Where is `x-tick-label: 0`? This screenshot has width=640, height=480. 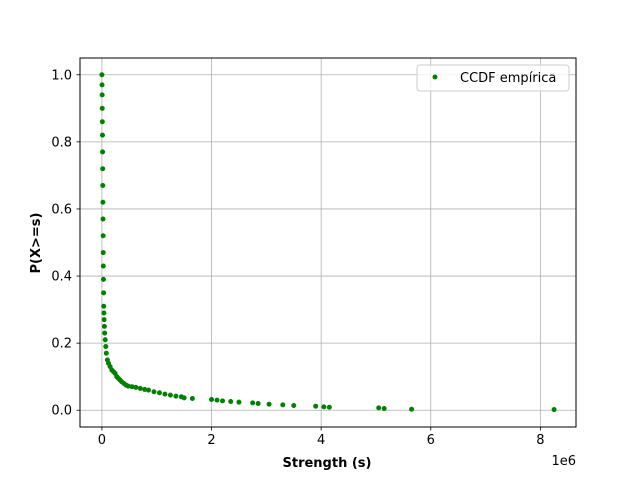
x-tick-label: 0 is located at coordinates (102, 440).